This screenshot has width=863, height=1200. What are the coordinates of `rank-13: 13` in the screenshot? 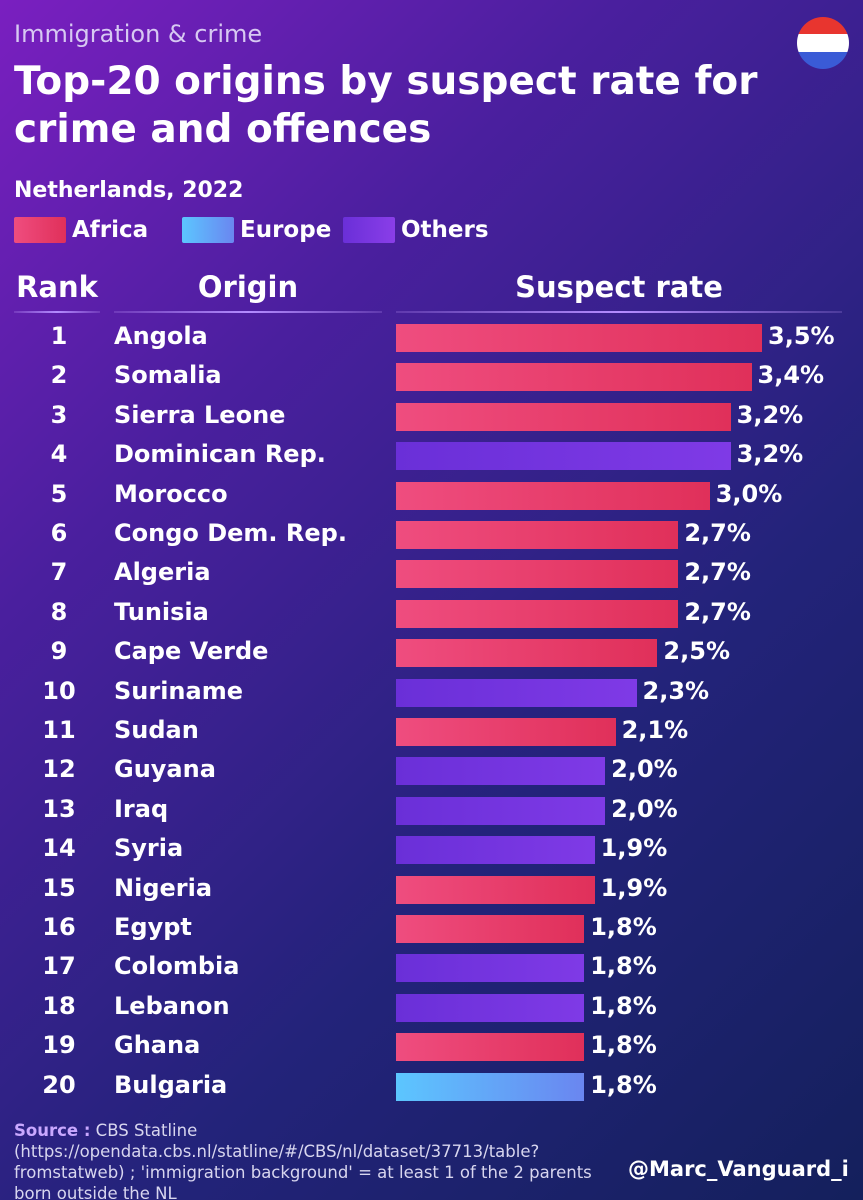 It's located at (59, 808).